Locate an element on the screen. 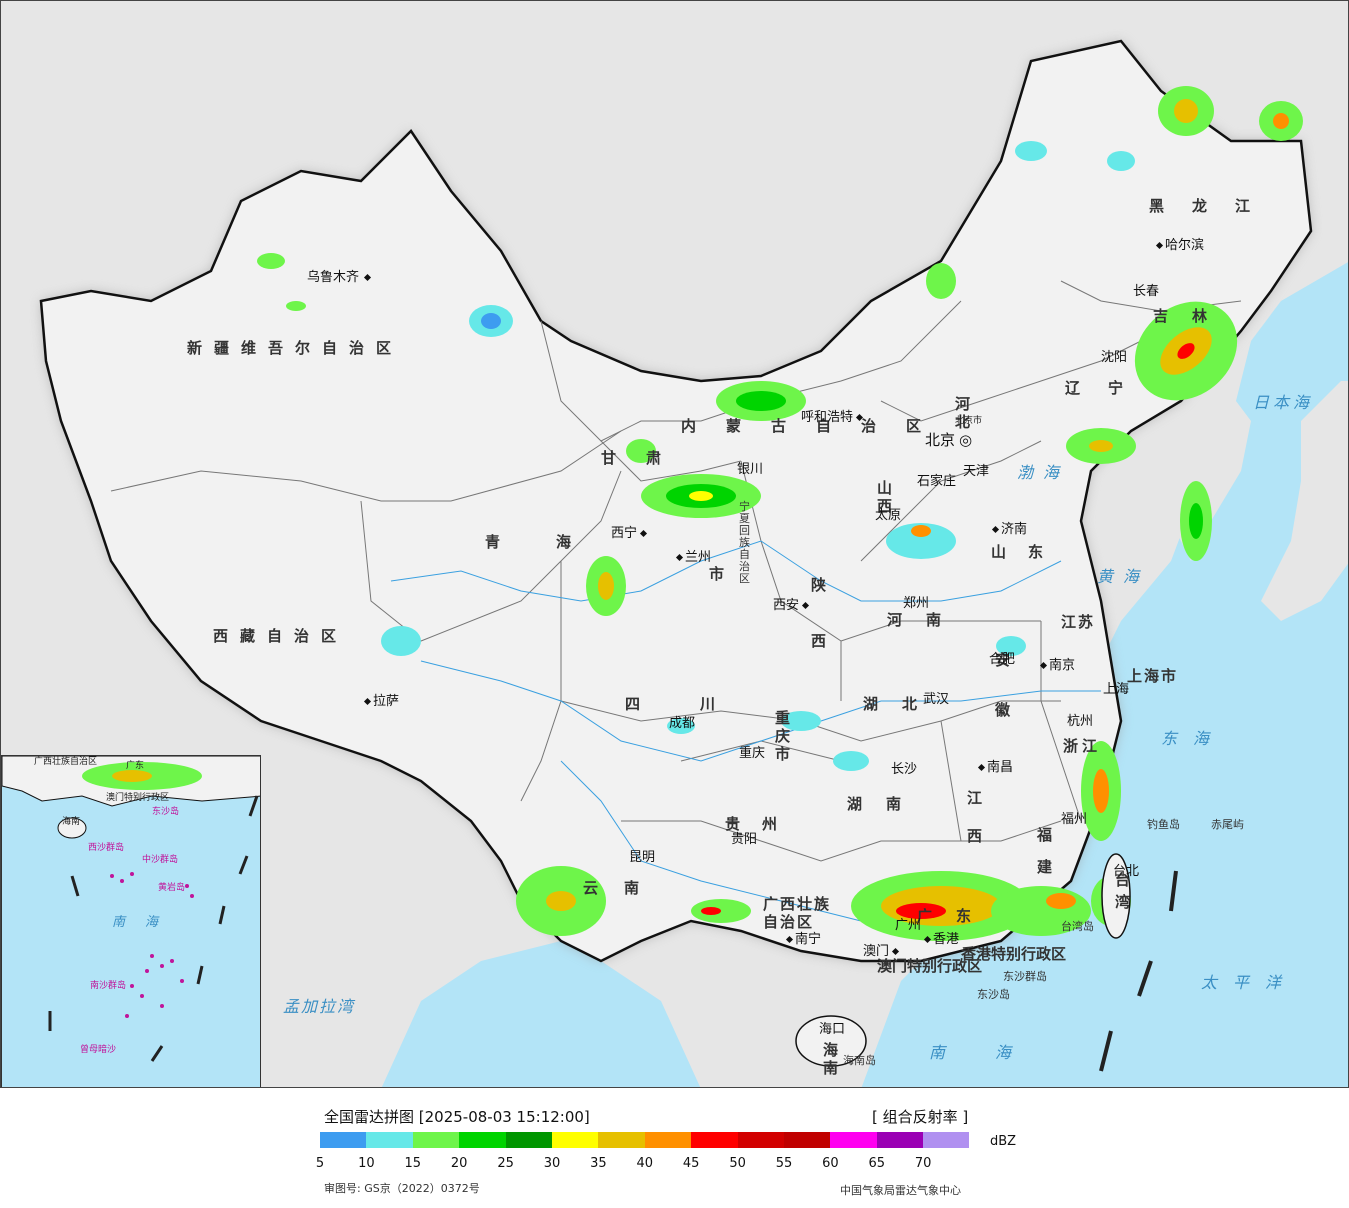  review-number: 审图号: GS京（2022）0372号 is located at coordinates (402, 1188).